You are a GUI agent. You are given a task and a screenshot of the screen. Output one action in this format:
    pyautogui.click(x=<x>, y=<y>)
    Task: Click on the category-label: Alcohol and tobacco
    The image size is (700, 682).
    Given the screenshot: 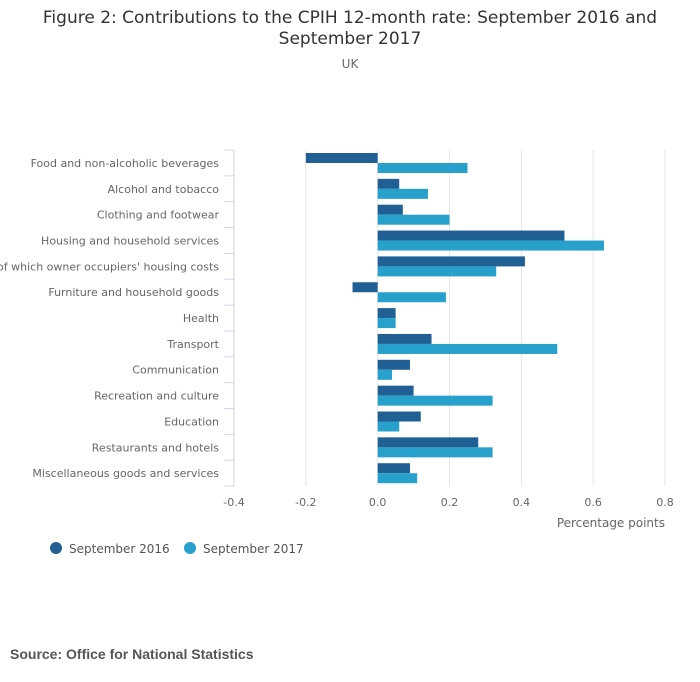 What is the action you would take?
    pyautogui.click(x=164, y=189)
    